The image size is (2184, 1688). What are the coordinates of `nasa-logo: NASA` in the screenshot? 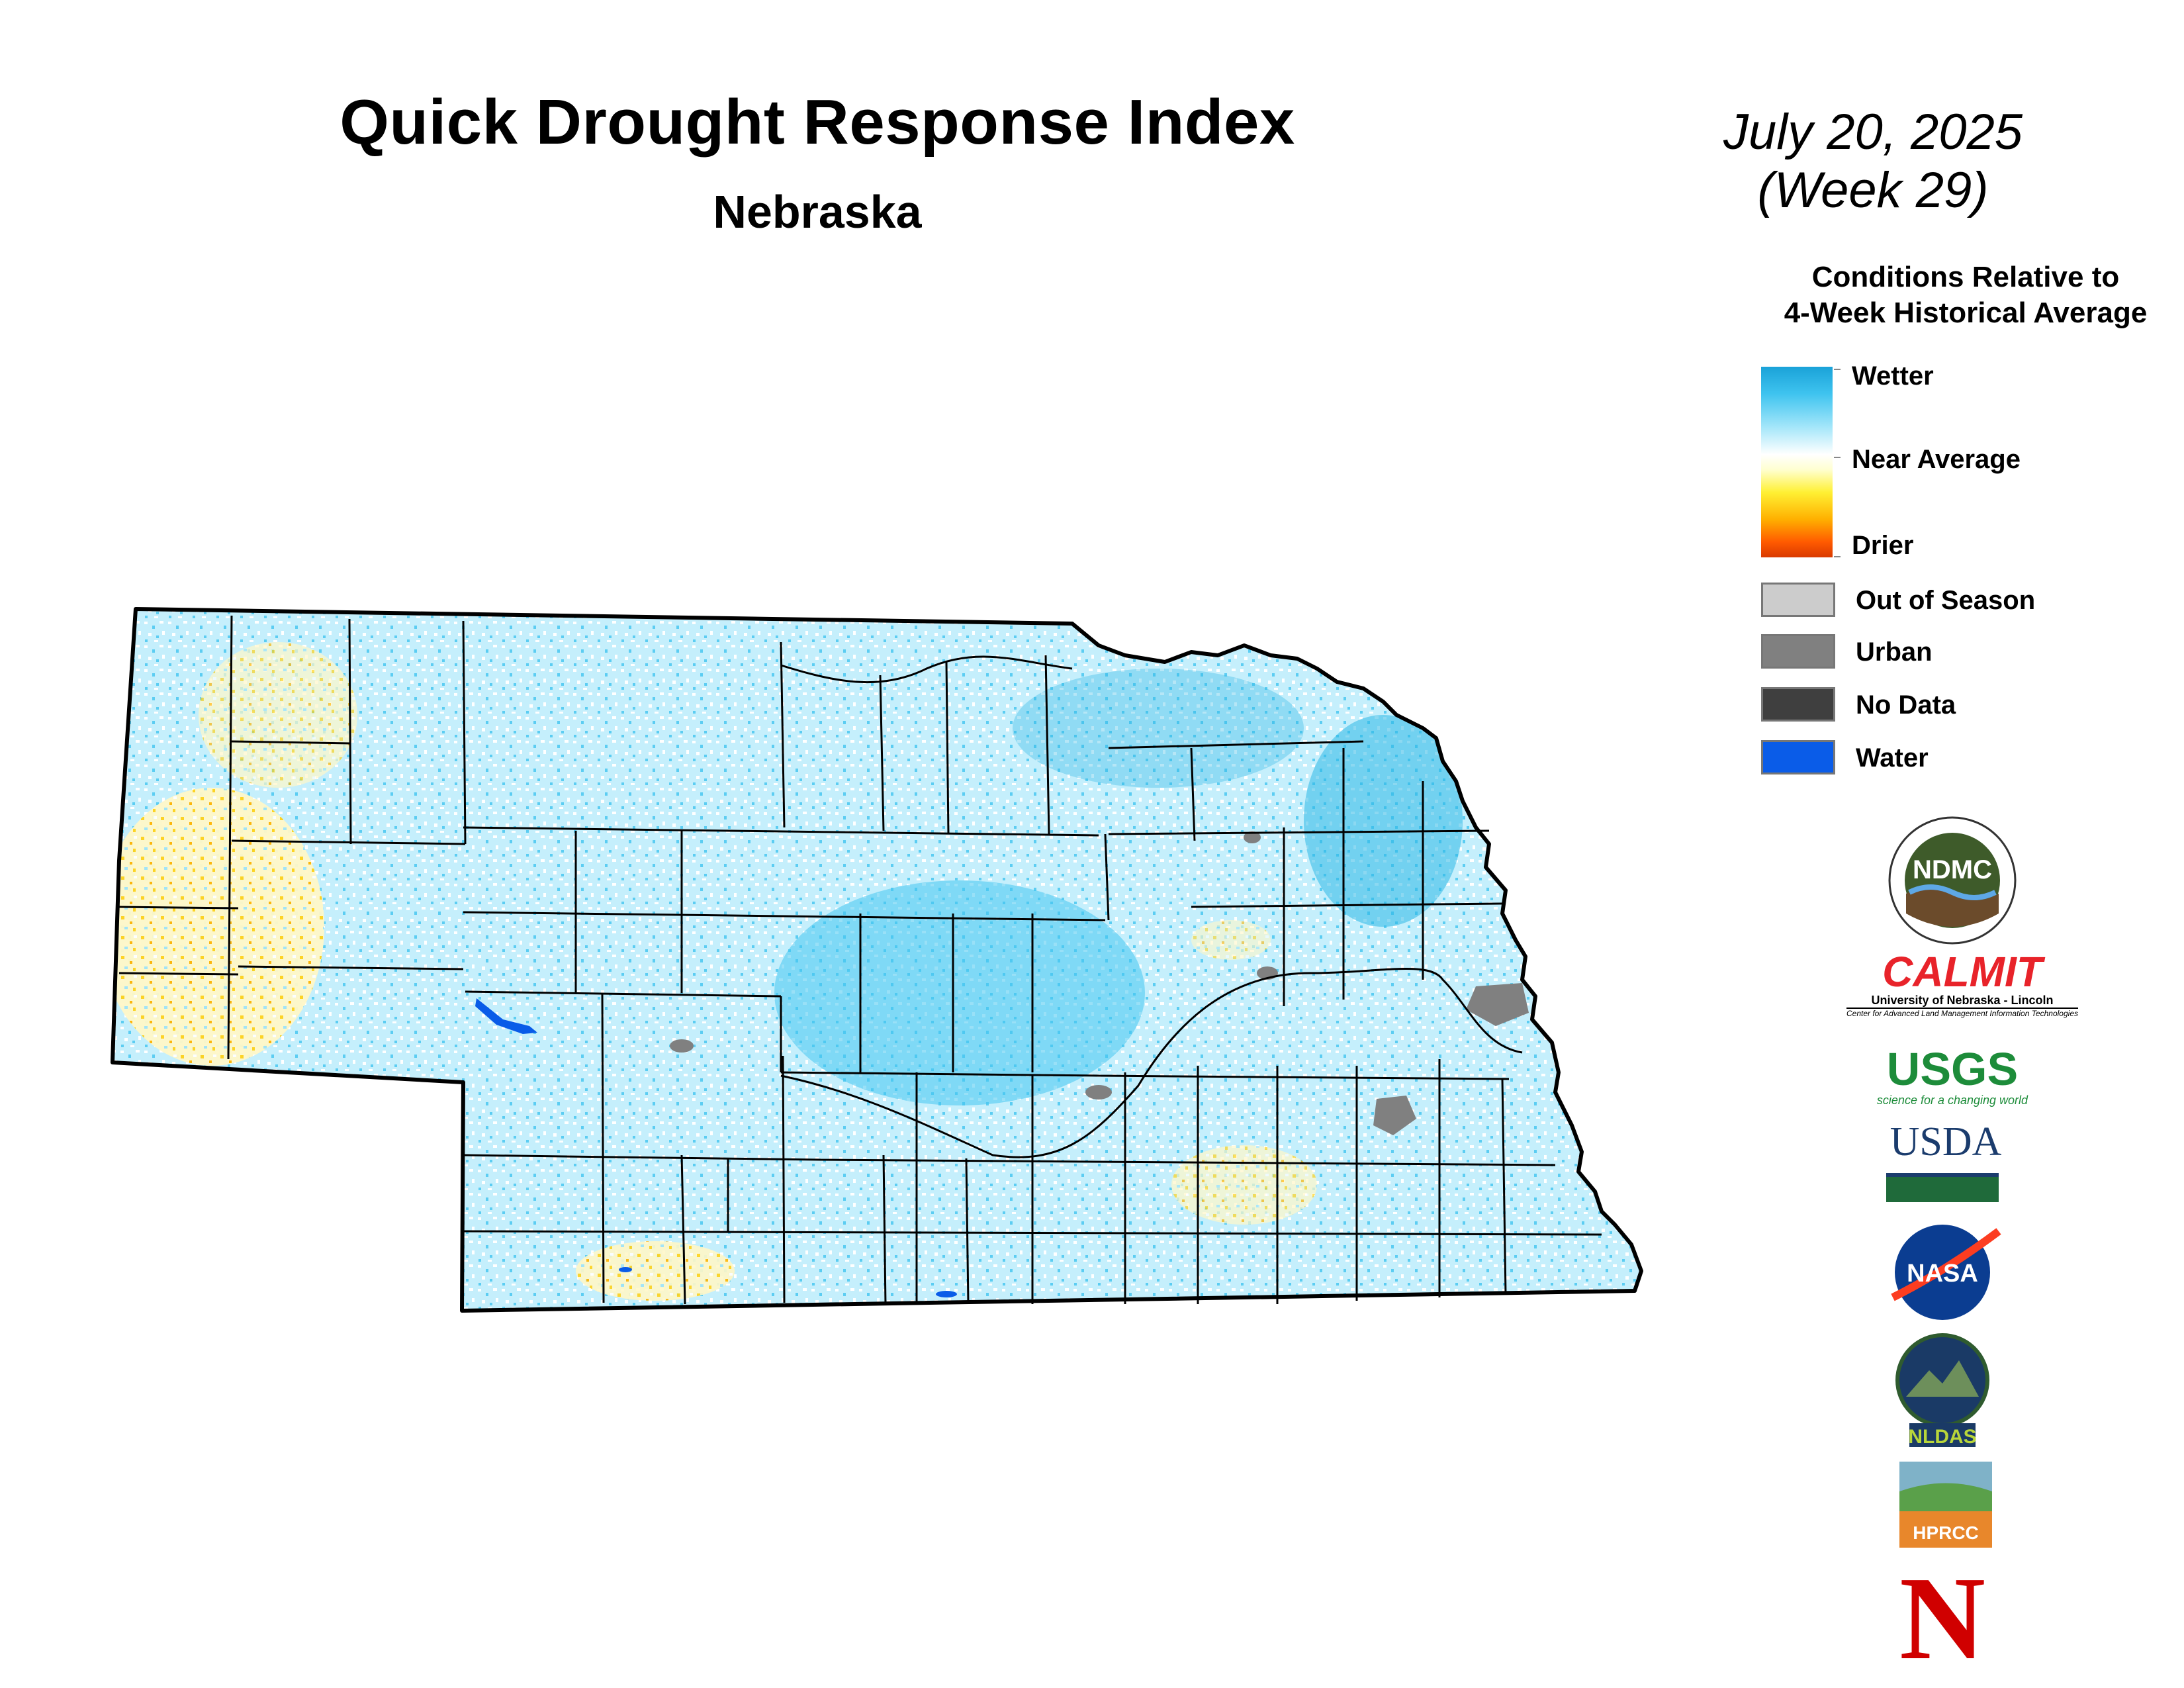 It's located at (1946, 1272).